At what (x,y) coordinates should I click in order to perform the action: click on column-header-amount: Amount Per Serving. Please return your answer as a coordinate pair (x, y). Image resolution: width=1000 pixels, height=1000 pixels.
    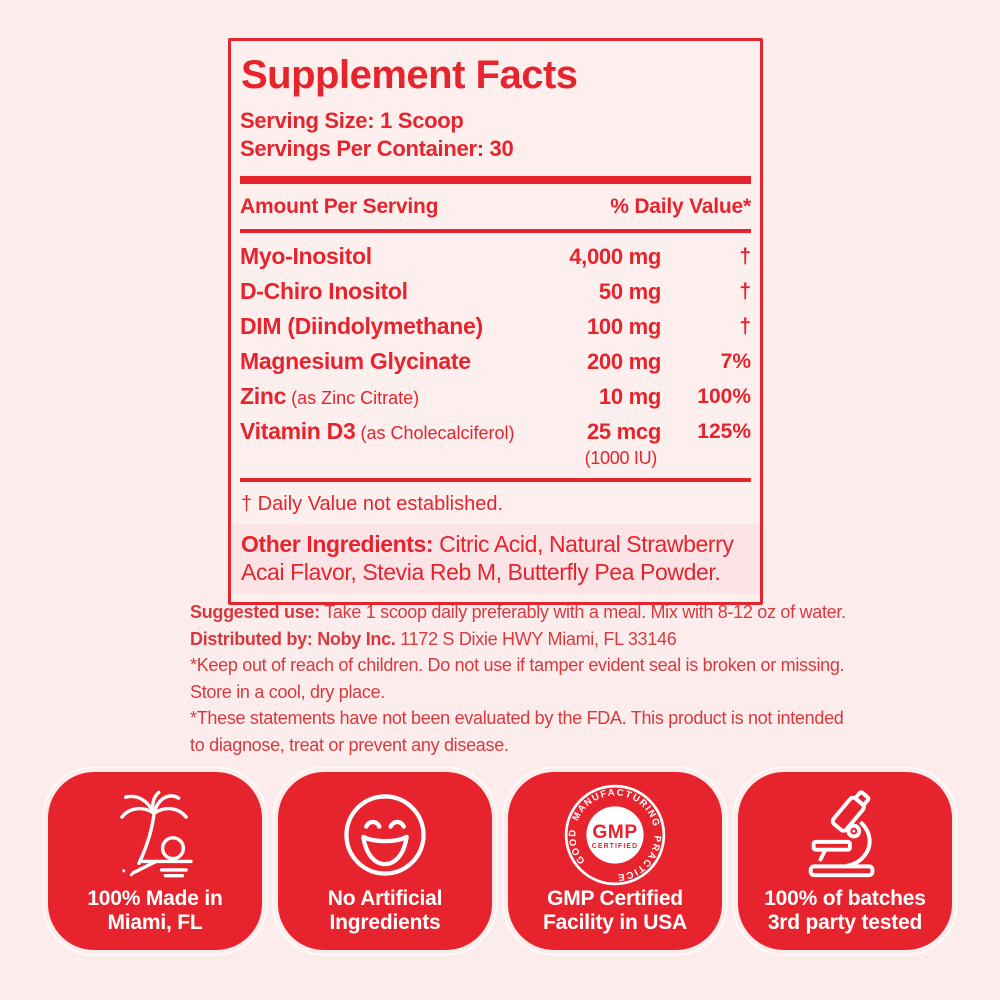
    Looking at the image, I should click on (339, 206).